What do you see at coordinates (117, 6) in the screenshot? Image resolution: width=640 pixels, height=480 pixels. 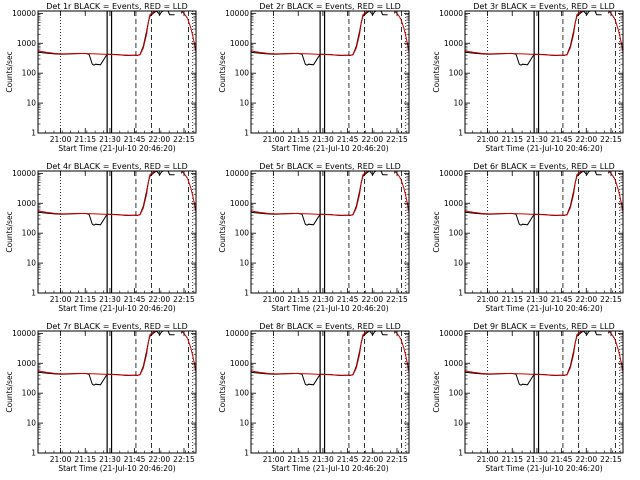 I see `panel-title: Det 1r BLACK = Events, RED = LLD` at bounding box center [117, 6].